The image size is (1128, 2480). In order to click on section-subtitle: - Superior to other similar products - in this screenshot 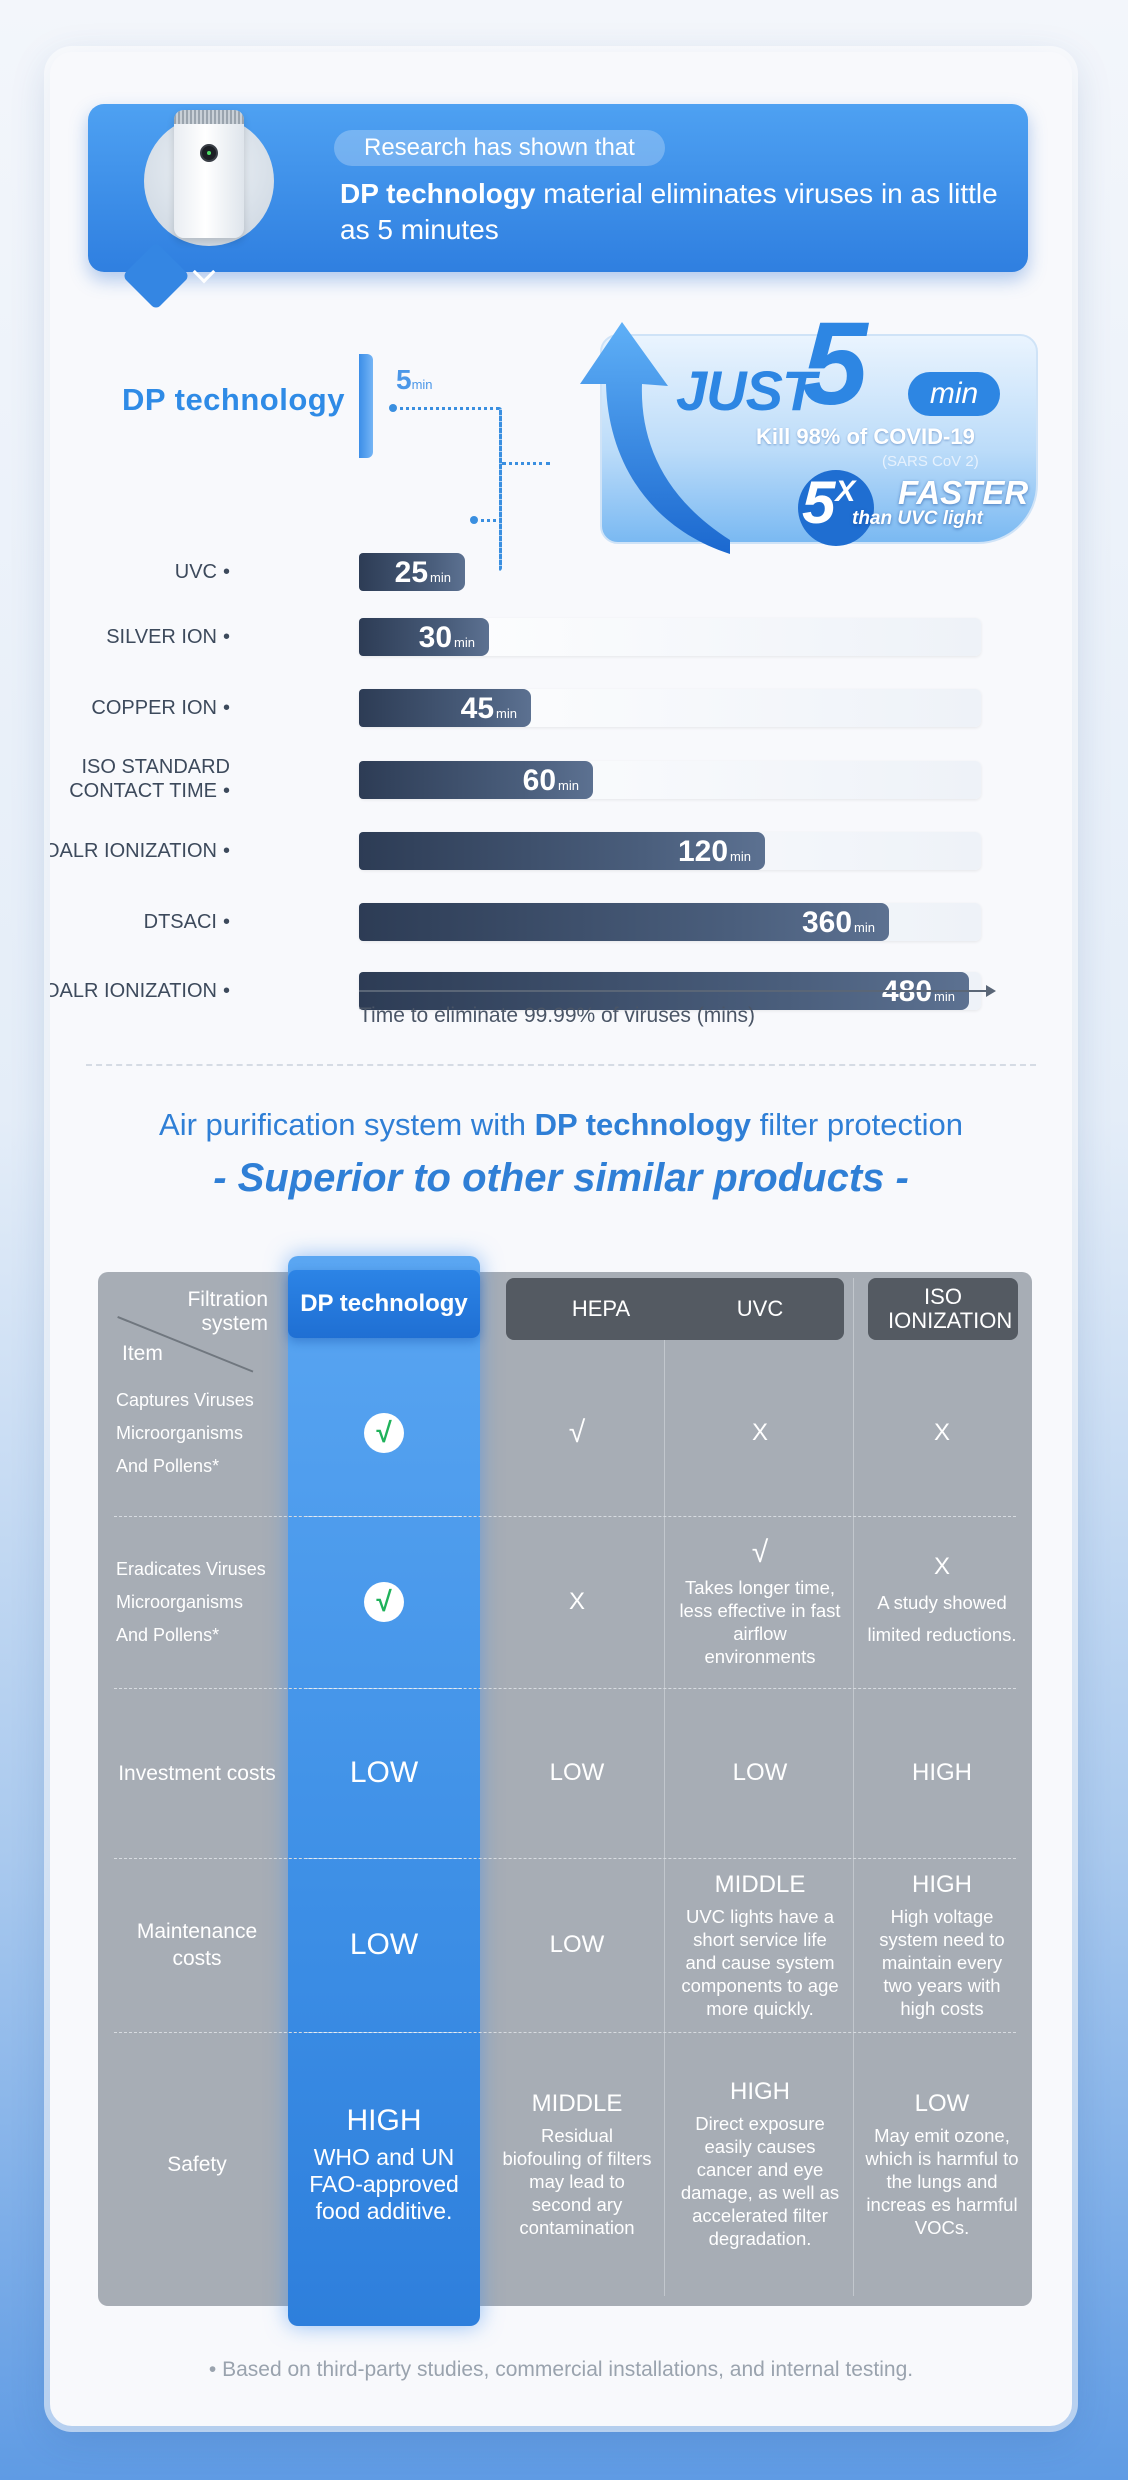, I will do `click(561, 1178)`.